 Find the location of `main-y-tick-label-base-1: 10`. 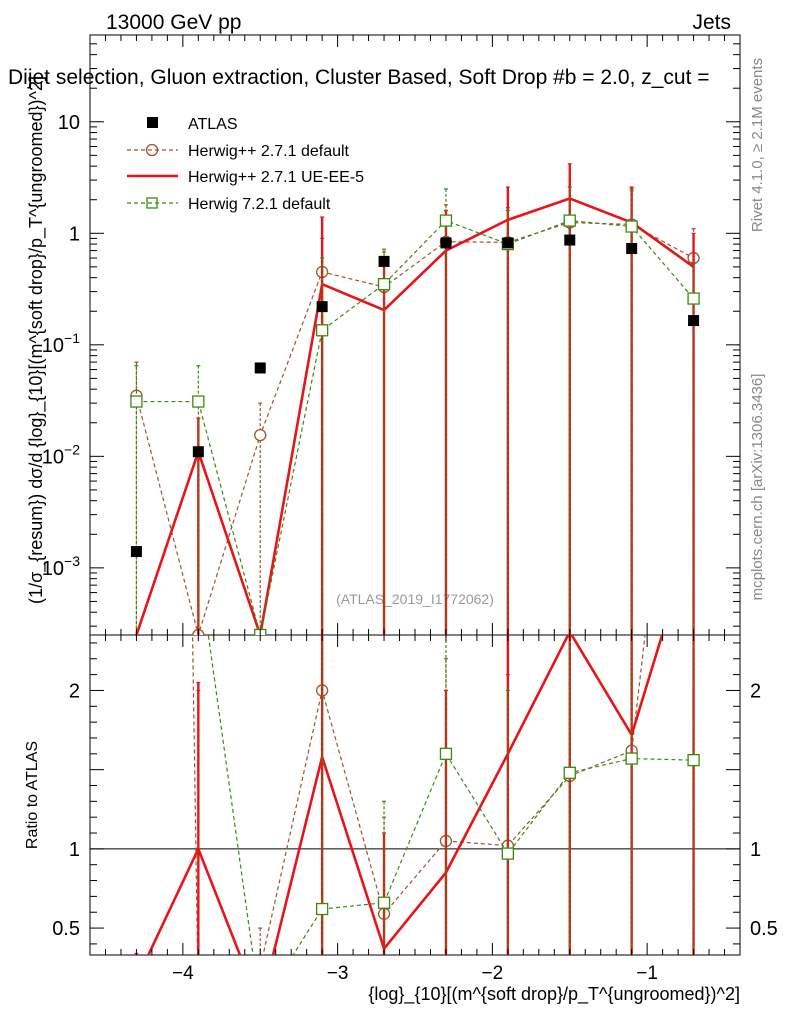

main-y-tick-label-base-1: 10 is located at coordinates (53, 457).